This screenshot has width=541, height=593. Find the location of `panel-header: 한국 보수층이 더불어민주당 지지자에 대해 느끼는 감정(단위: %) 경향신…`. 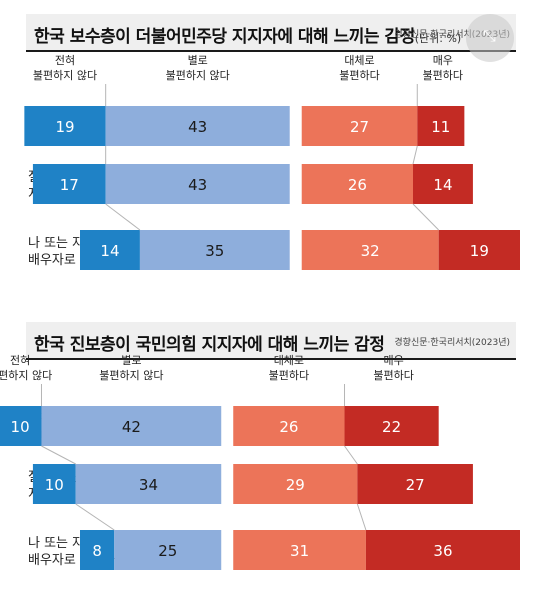

panel-header: 한국 보수층이 더불어민주당 지지자에 대해 느끼는 감정(단위: %) 경향신… is located at coordinates (271, 33).